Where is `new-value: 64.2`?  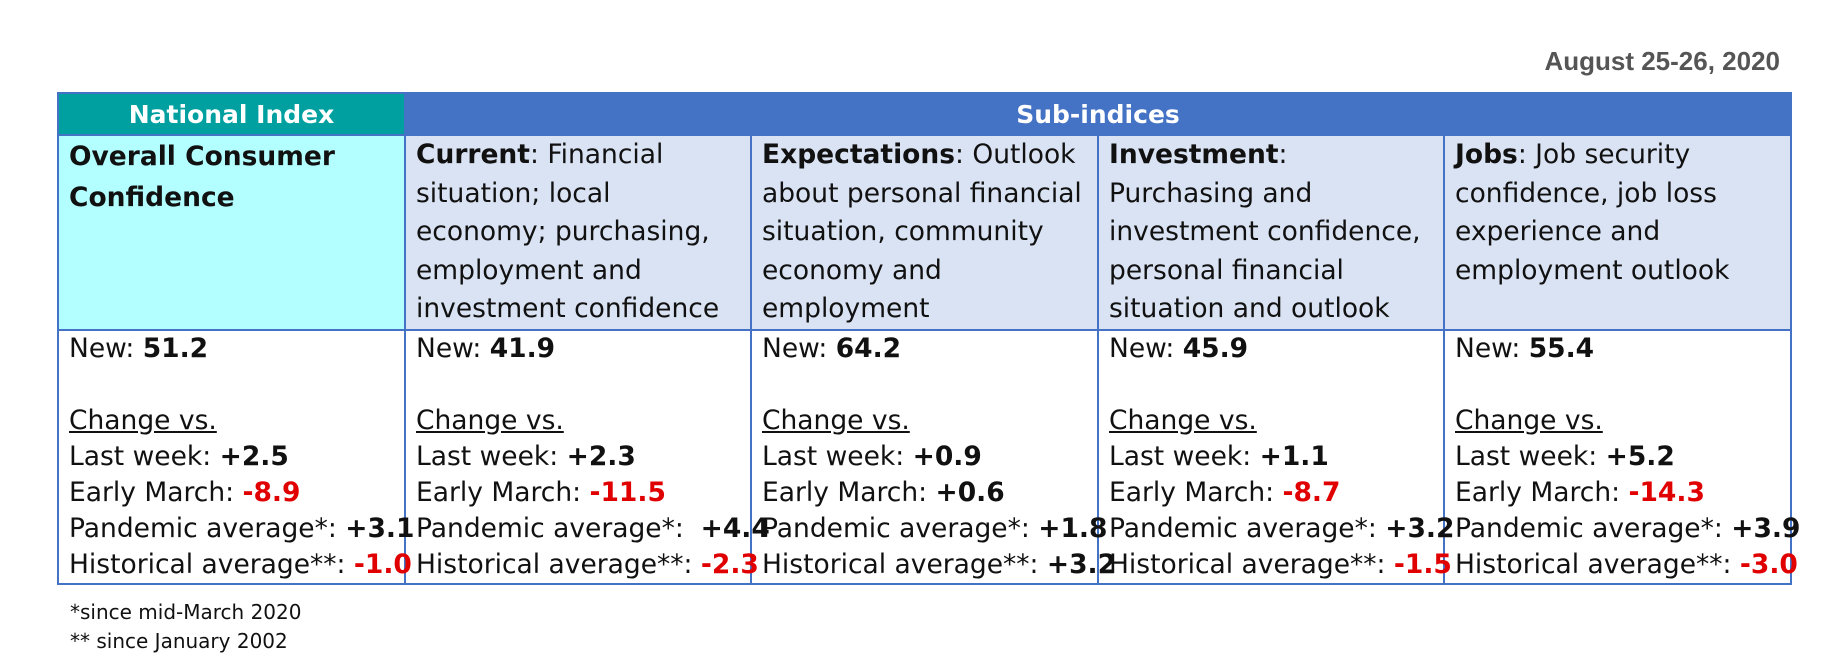 new-value: 64.2 is located at coordinates (868, 348).